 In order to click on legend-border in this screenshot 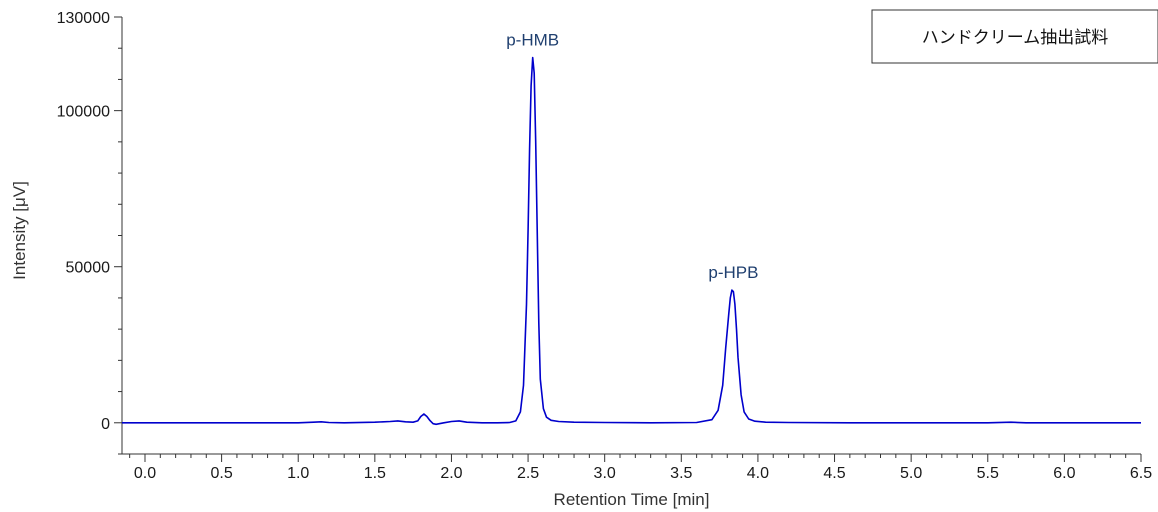, I will do `click(1014, 36)`.